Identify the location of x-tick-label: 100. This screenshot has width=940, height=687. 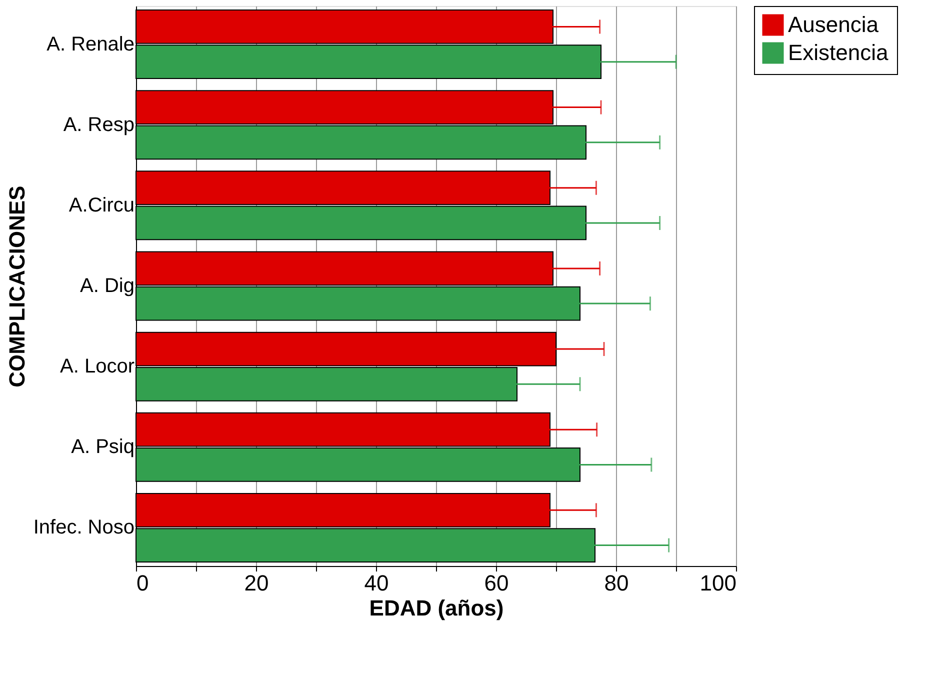
(718, 583).